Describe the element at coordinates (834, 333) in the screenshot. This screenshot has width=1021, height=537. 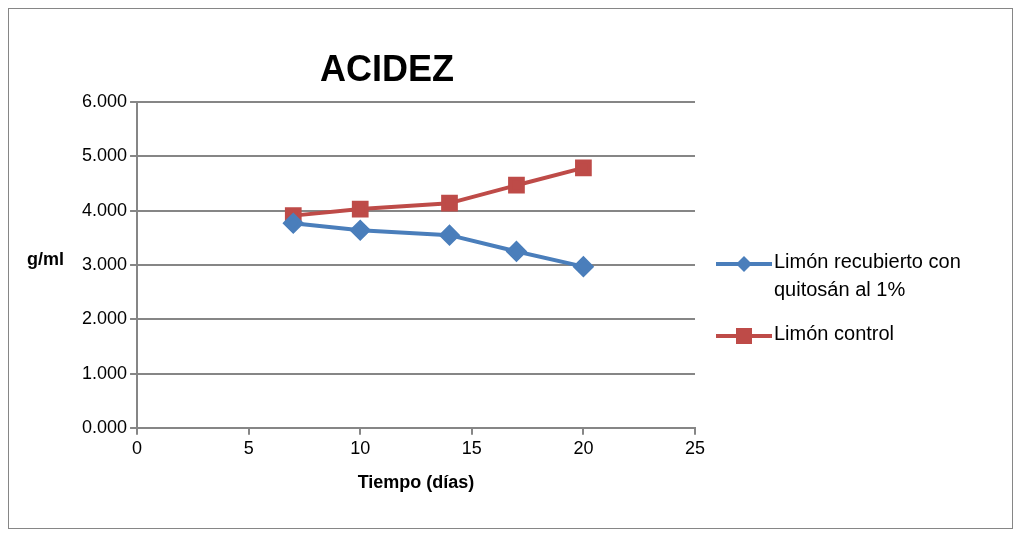
I see `legend-label: Limón control` at that location.